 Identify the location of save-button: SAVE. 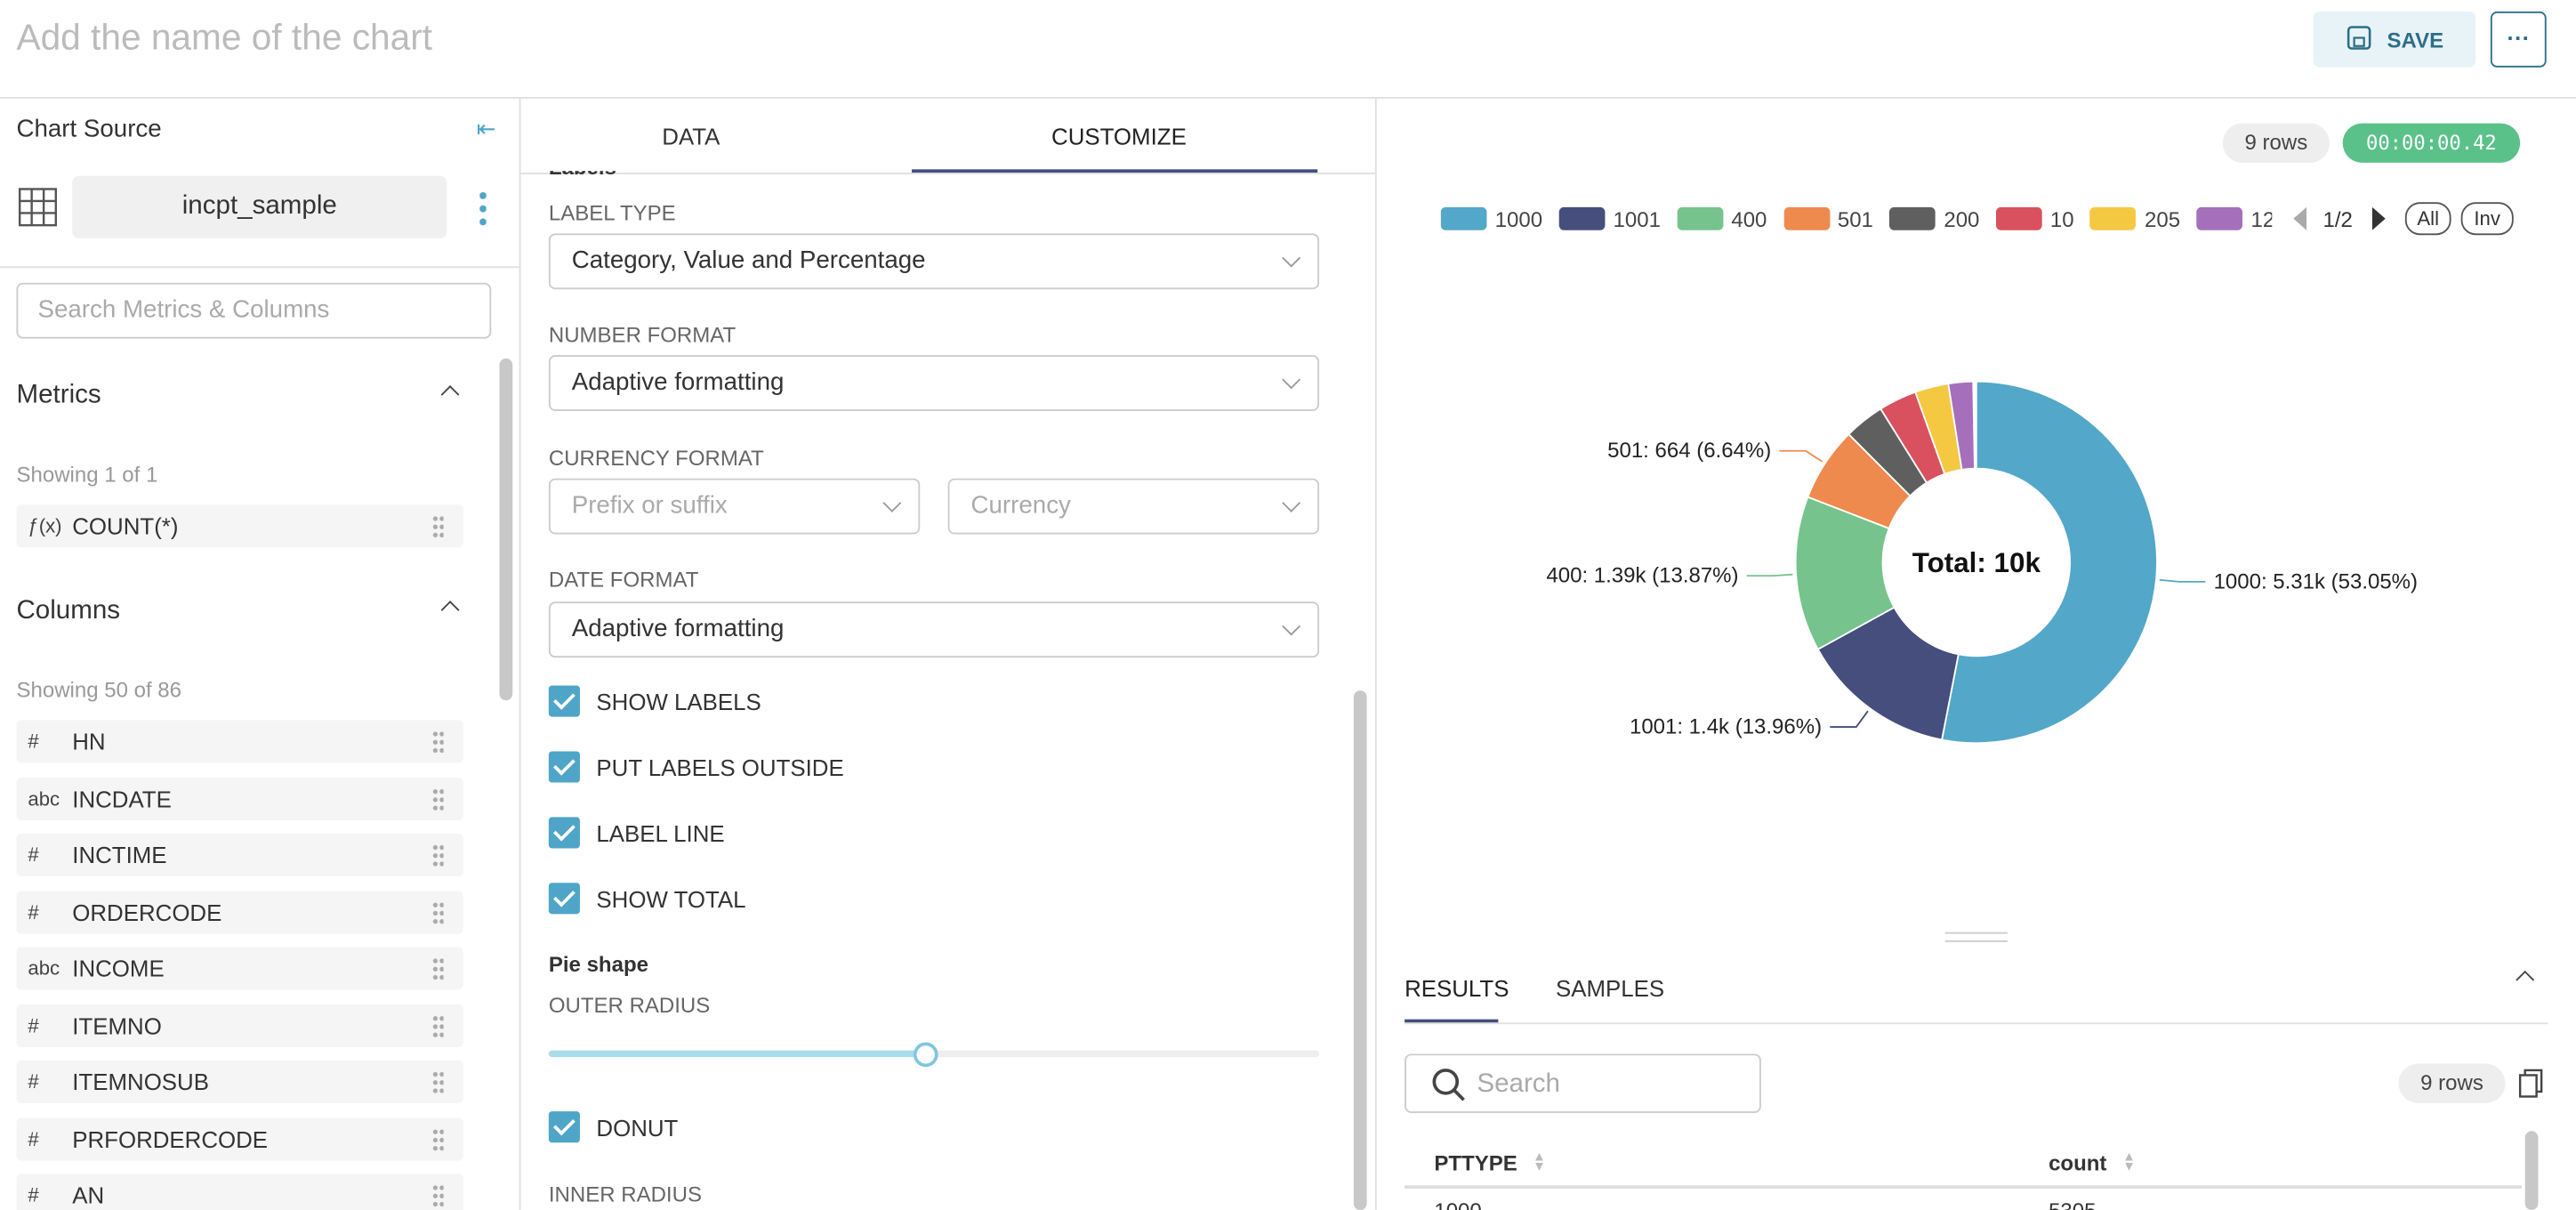
(2394, 39).